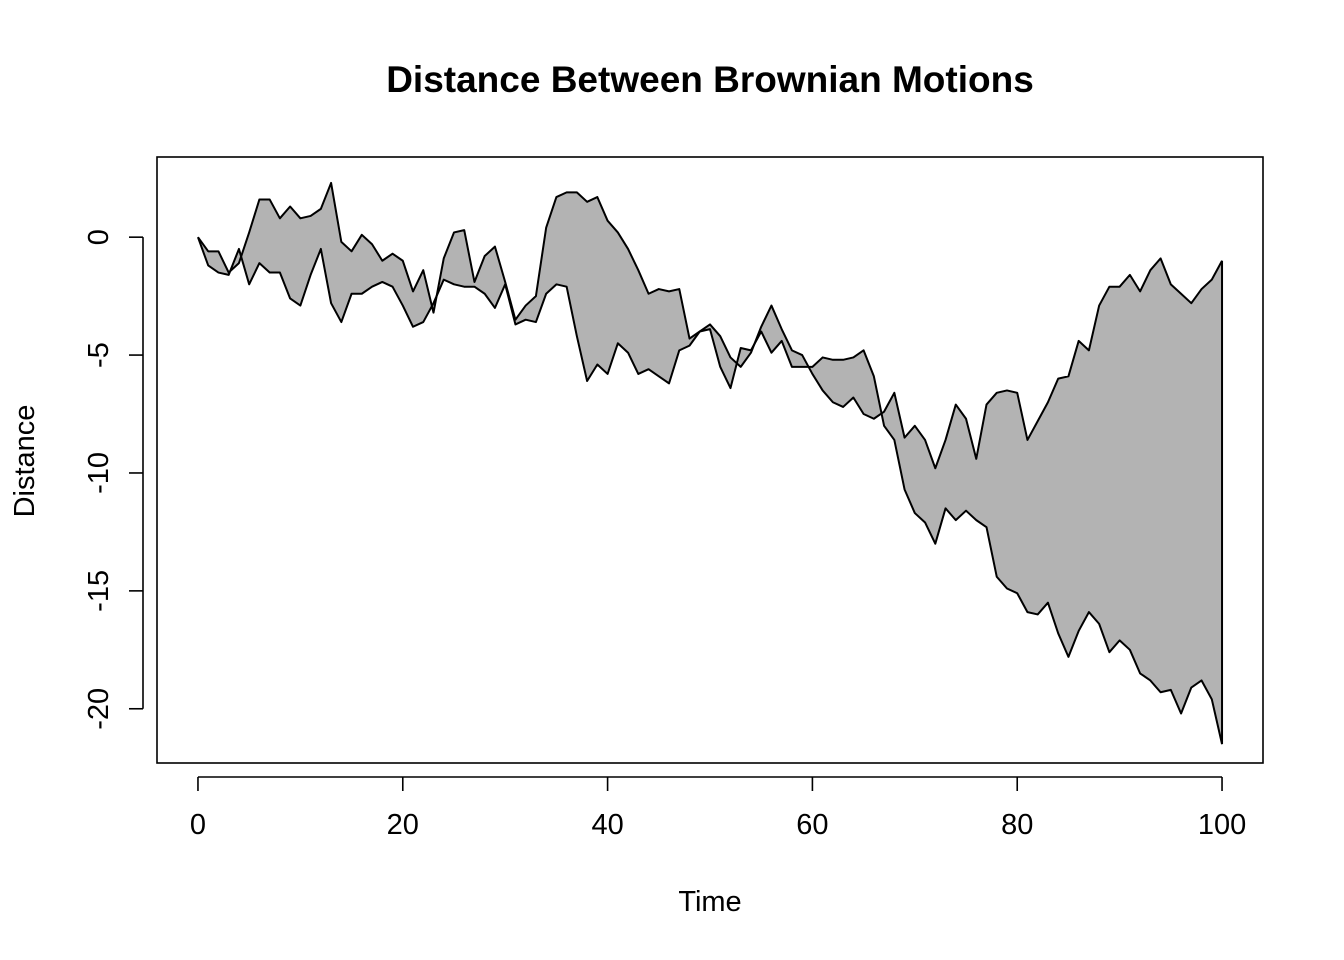 Image resolution: width=1344 pixels, height=960 pixels. I want to click on x-tick-label: 20, so click(403, 825).